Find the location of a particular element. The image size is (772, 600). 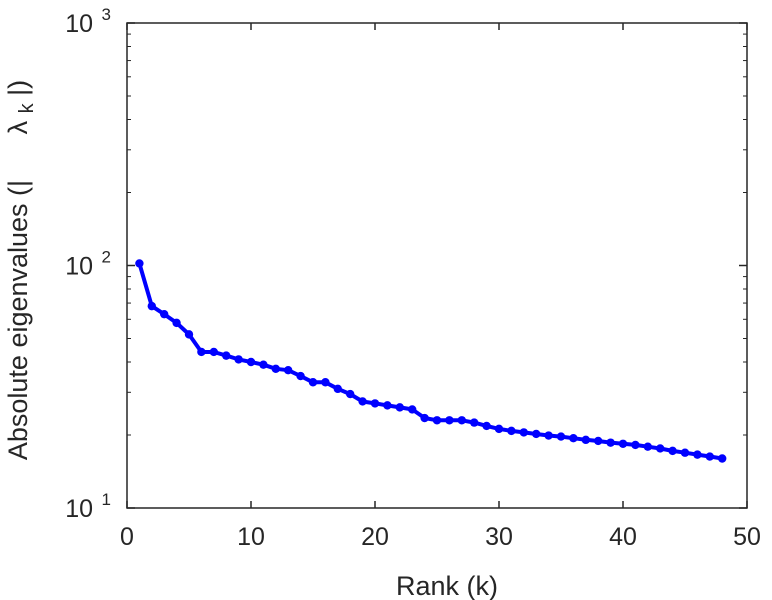

x-tick-label: 10 is located at coordinates (251, 537).